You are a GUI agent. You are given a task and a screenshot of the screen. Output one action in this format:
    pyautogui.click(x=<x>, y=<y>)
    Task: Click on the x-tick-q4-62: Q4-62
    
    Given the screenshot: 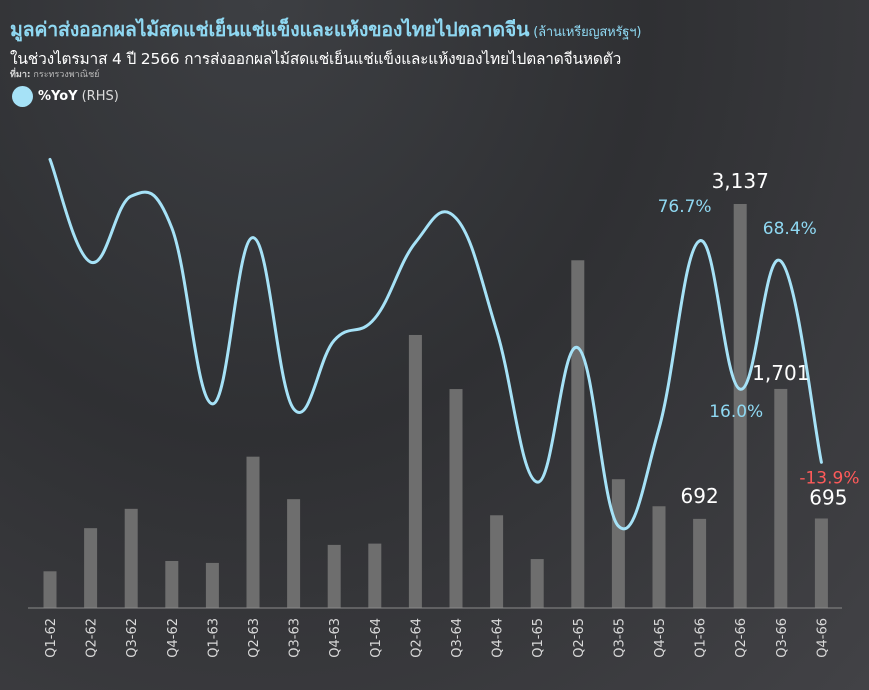 What is the action you would take?
    pyautogui.click(x=173, y=638)
    